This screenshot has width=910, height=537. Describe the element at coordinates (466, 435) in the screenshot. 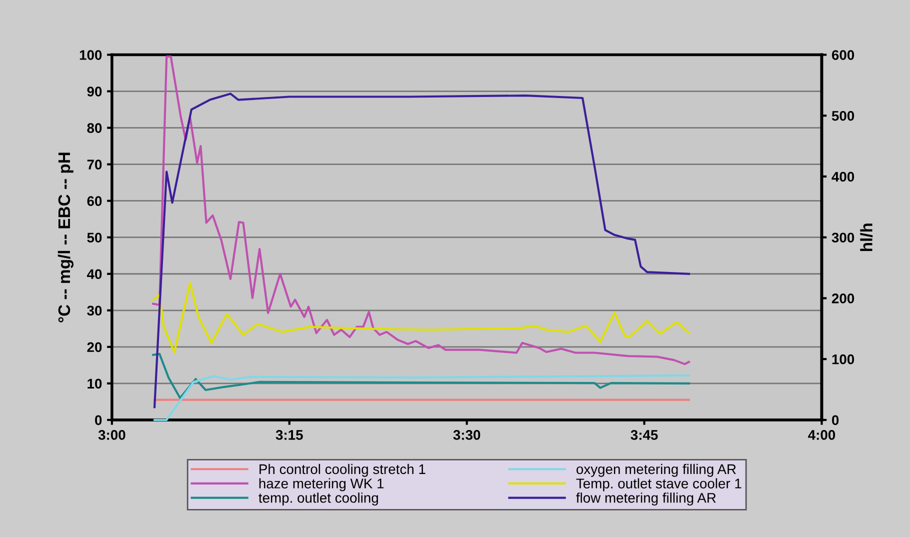

I see `x-tick-label: 3:30` at that location.